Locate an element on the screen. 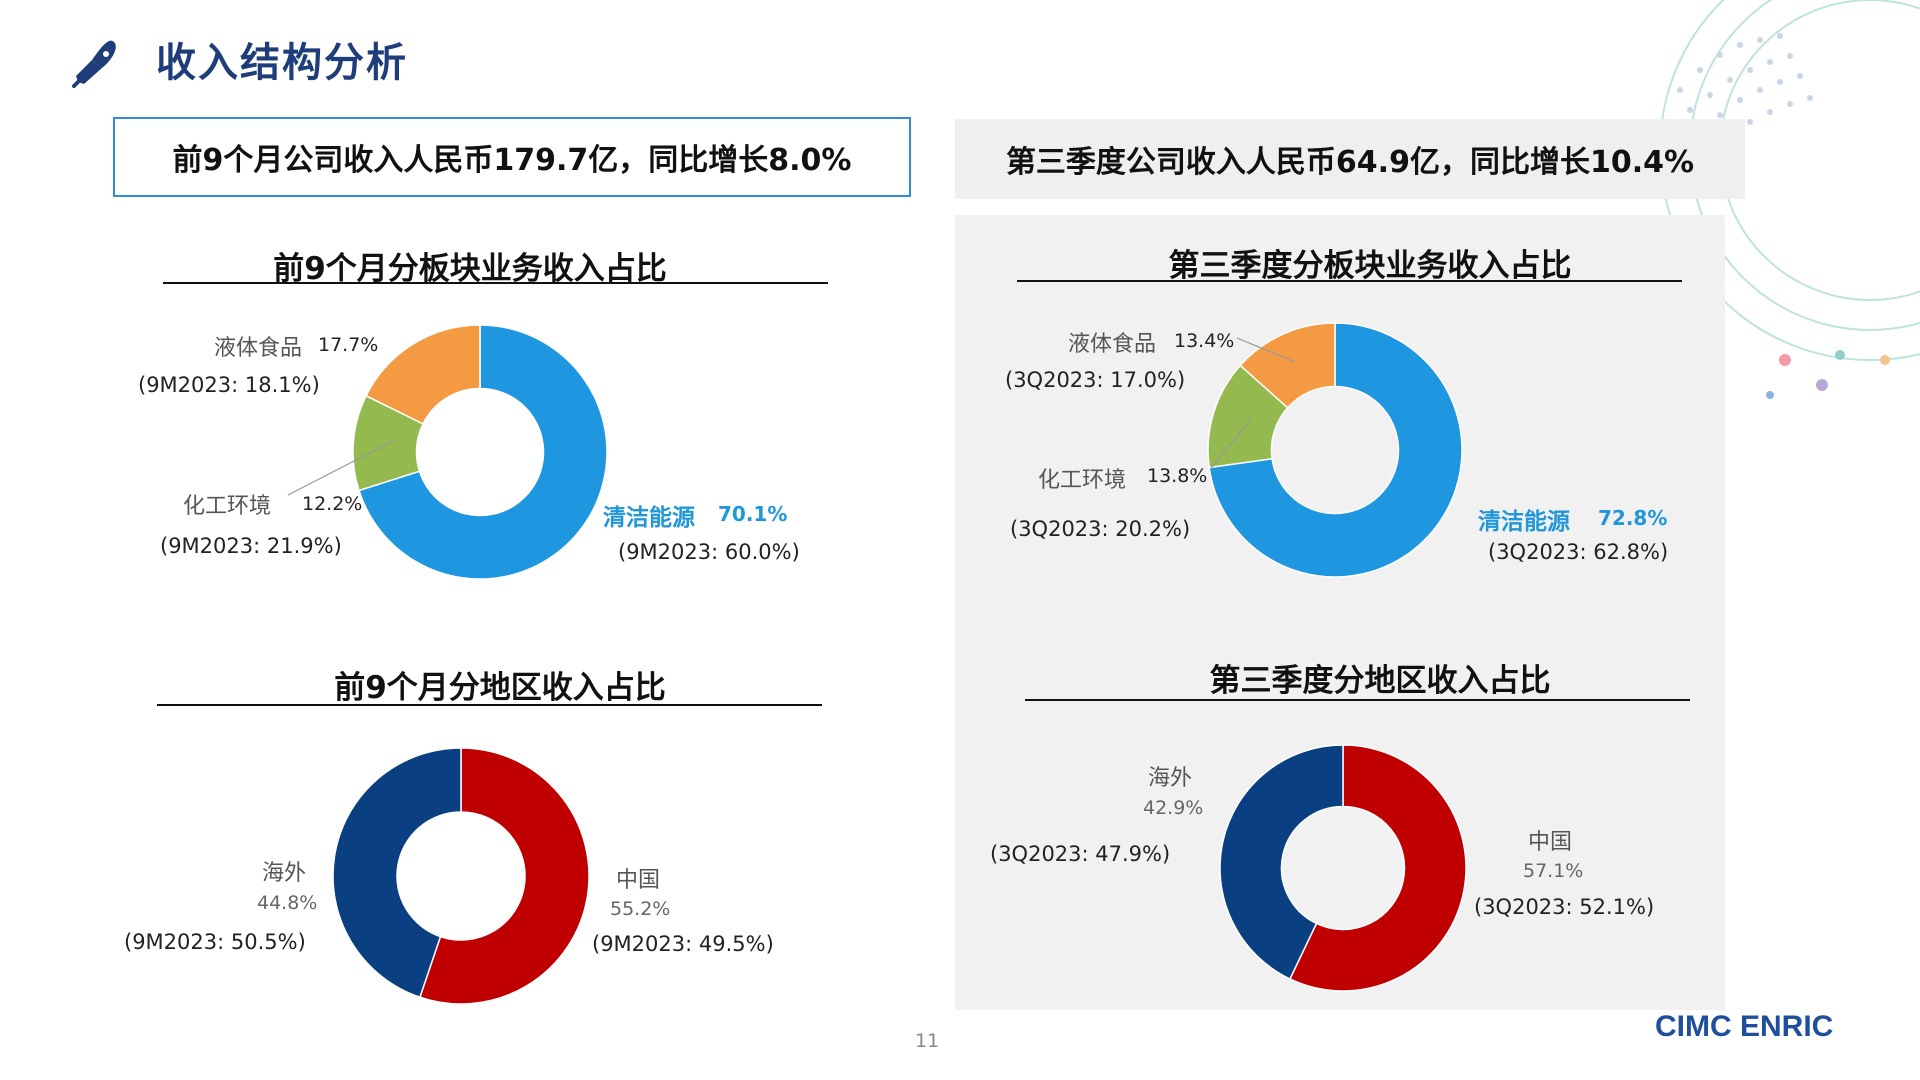 This screenshot has width=1920, height=1080. q3-summary-box: 第三季度公司收入人民币64.9亿，同比增长10.4% is located at coordinates (1350, 159).